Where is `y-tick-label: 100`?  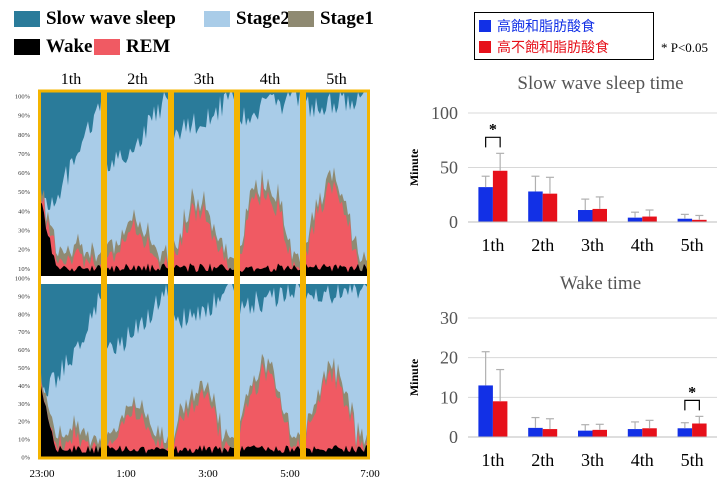 y-tick-label: 100 is located at coordinates (444, 113).